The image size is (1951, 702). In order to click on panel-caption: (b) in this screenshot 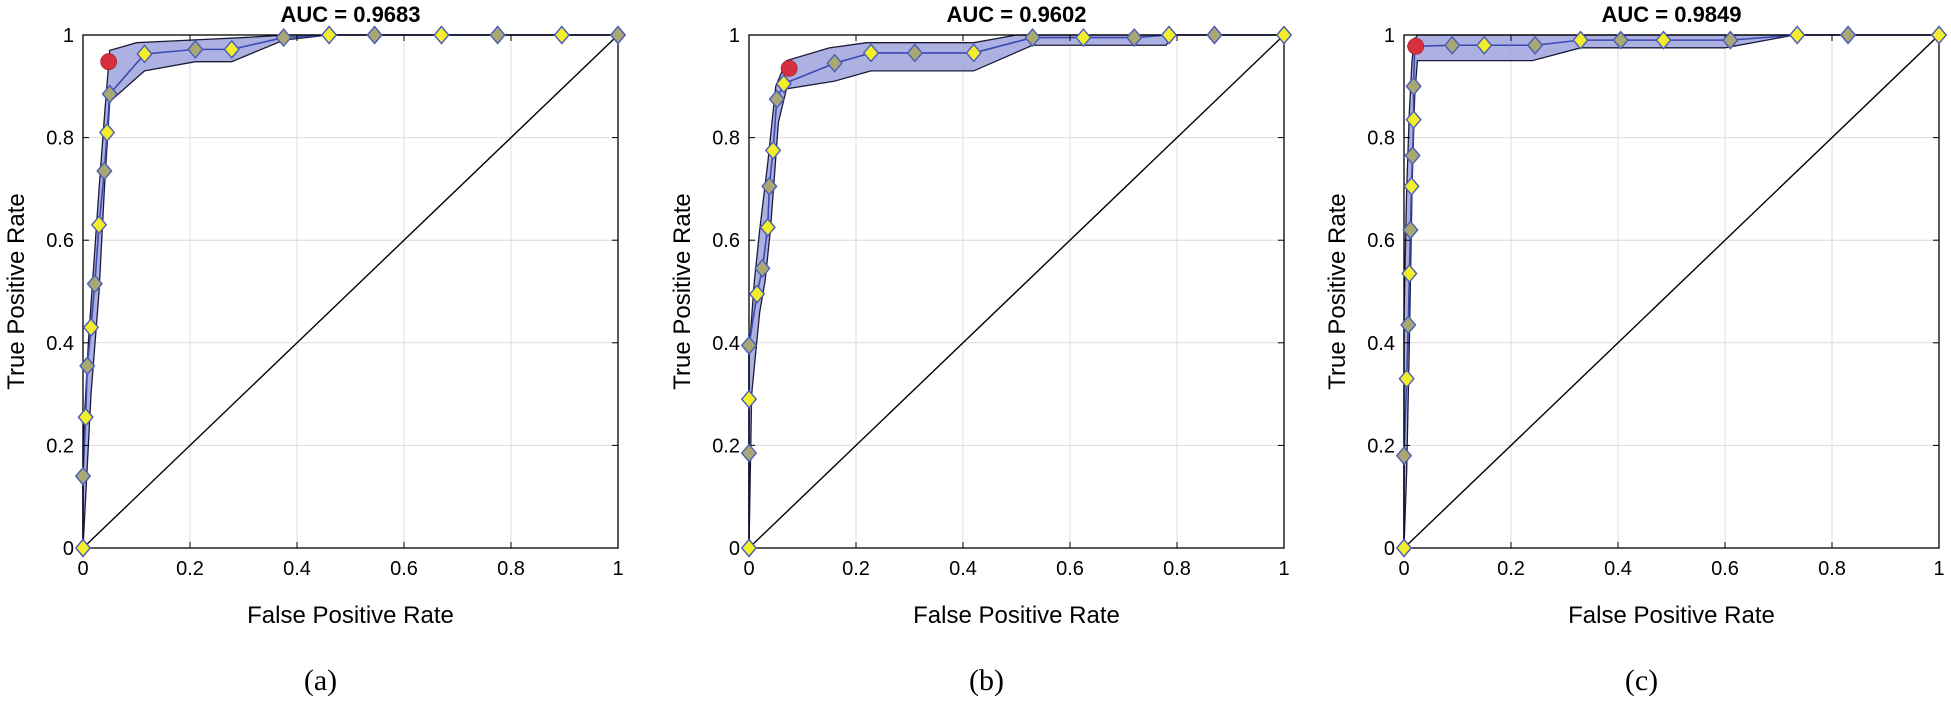, I will do `click(986, 680)`.